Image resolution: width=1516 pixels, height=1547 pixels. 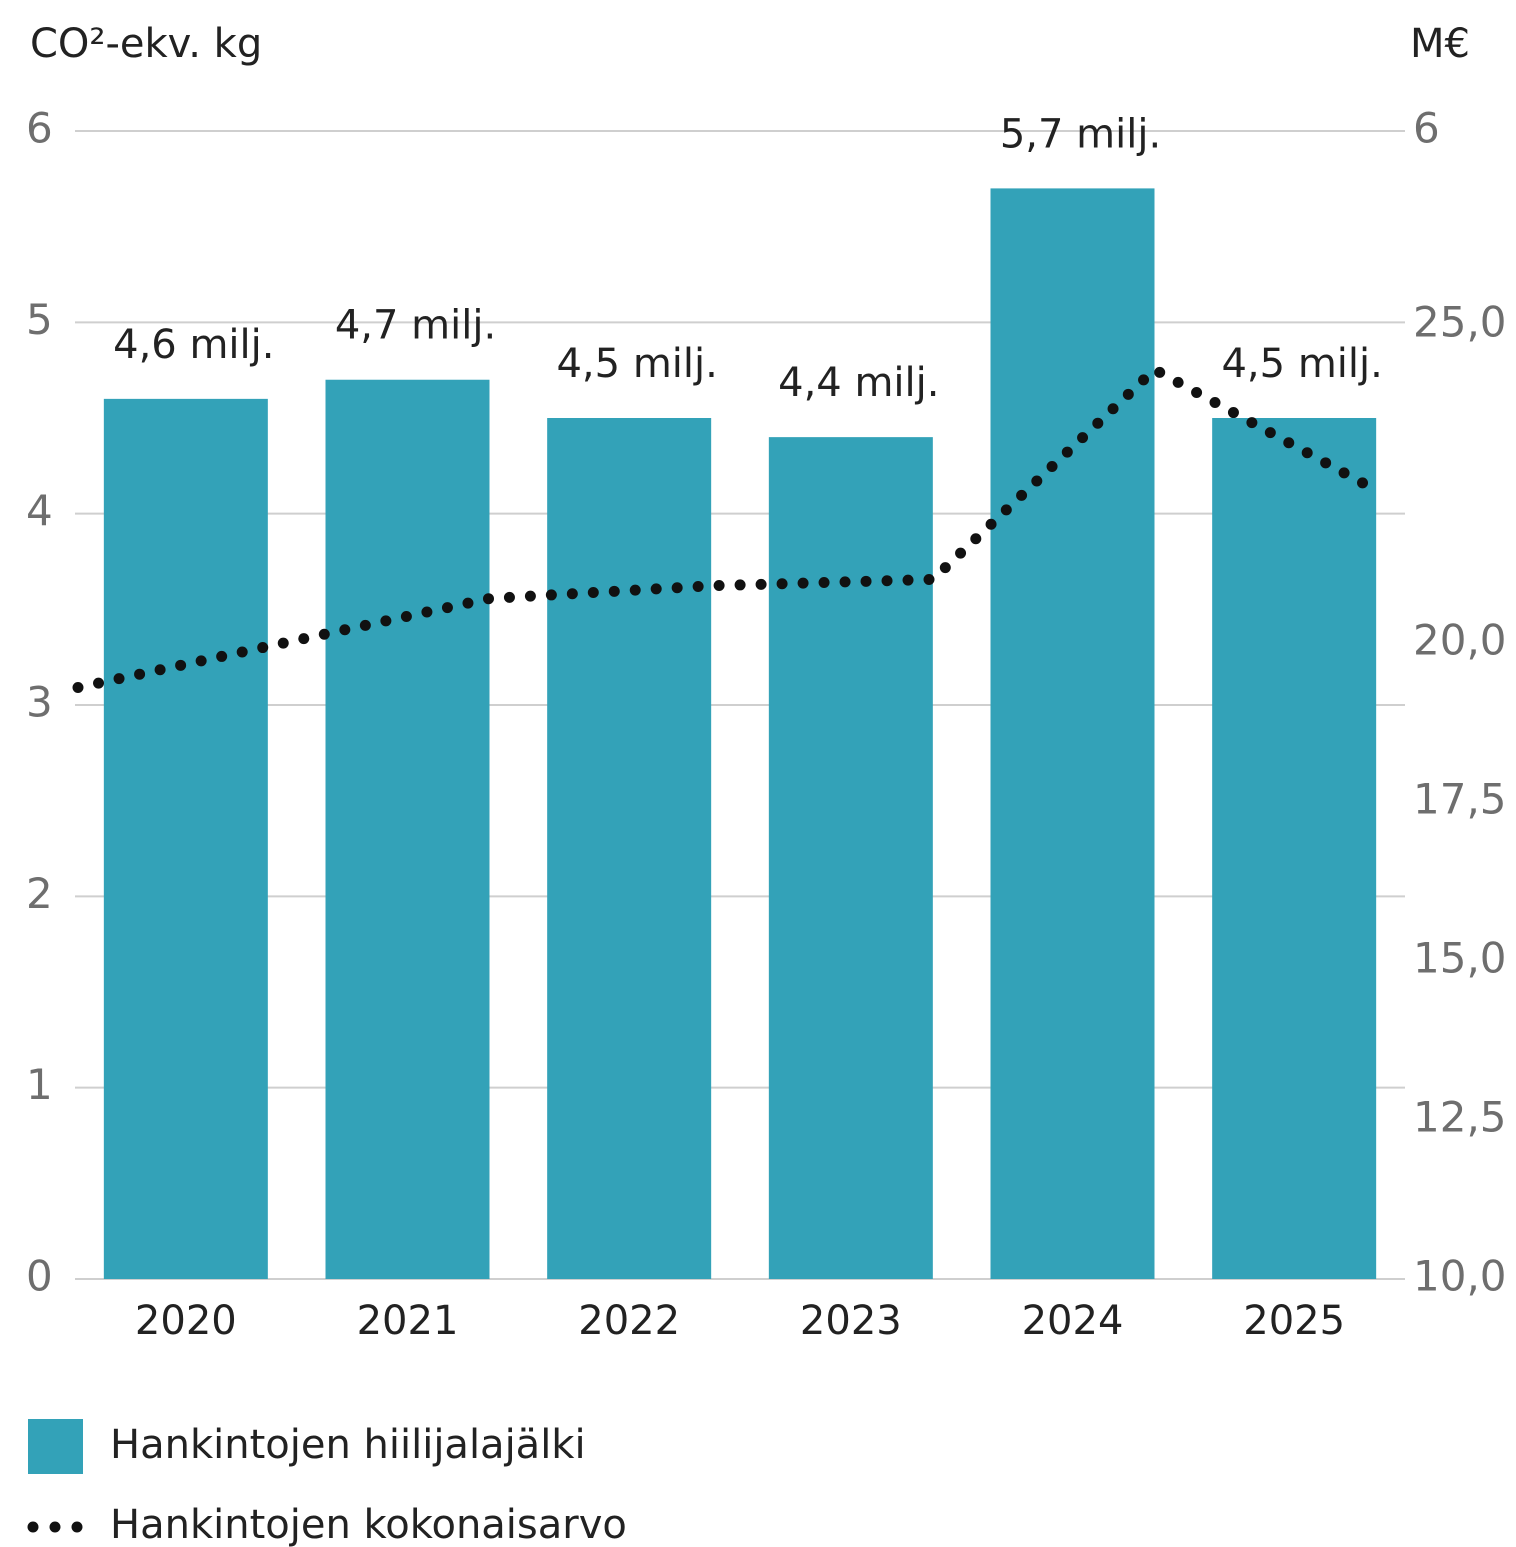 I want to click on y-tick-label: 2, so click(x=39, y=893).